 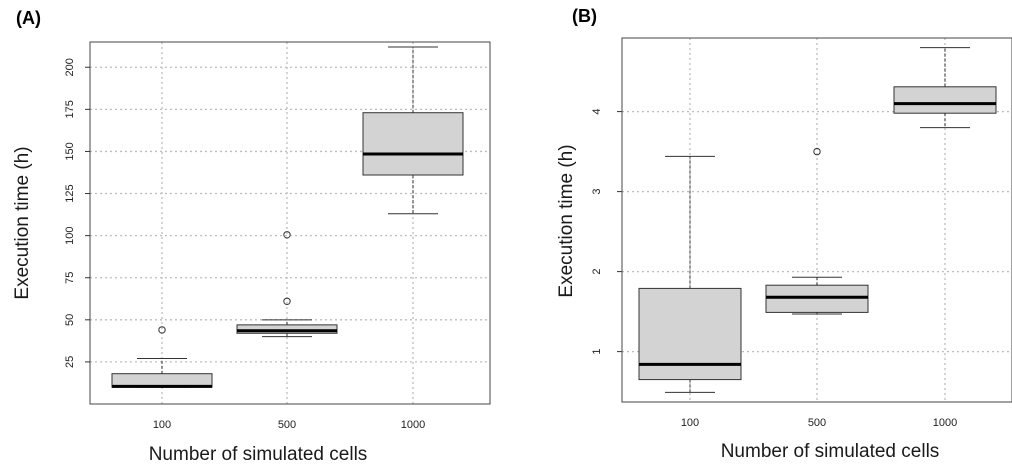 I want to click on y-tick-label: 3, so click(x=597, y=192).